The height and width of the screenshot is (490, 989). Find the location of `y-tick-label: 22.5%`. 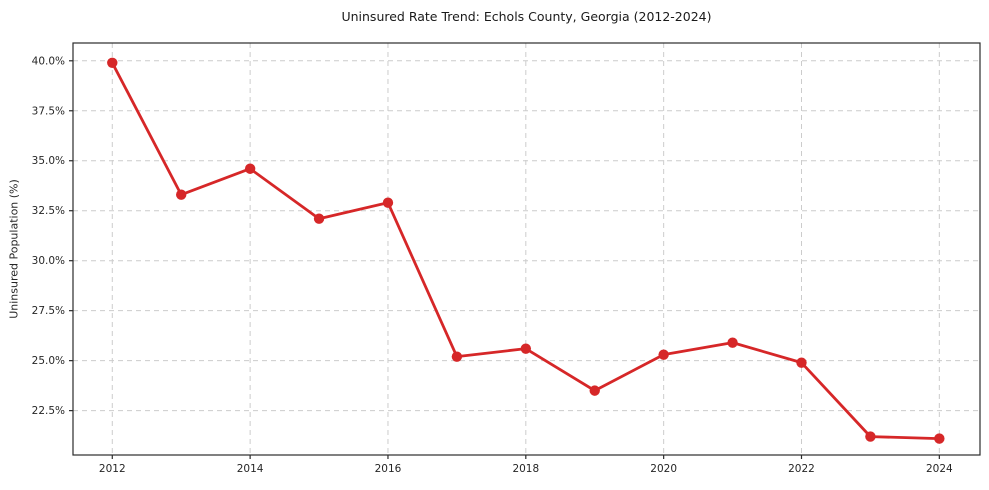

y-tick-label: 22.5% is located at coordinates (48, 411).